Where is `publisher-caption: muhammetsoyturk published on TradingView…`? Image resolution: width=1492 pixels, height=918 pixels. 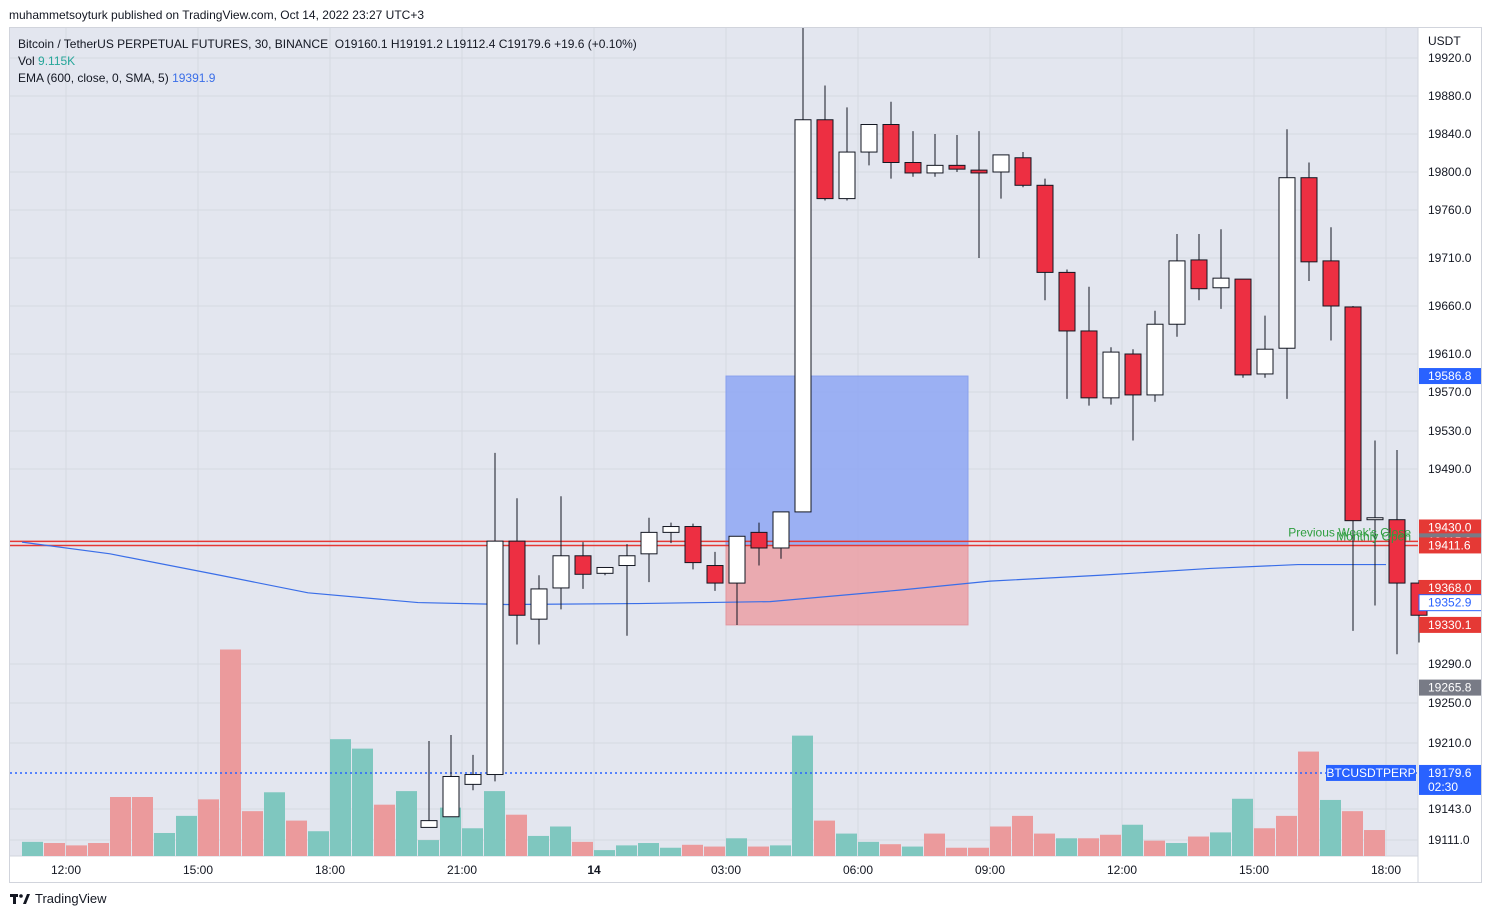 publisher-caption: muhammetsoyturk published on TradingView… is located at coordinates (217, 15).